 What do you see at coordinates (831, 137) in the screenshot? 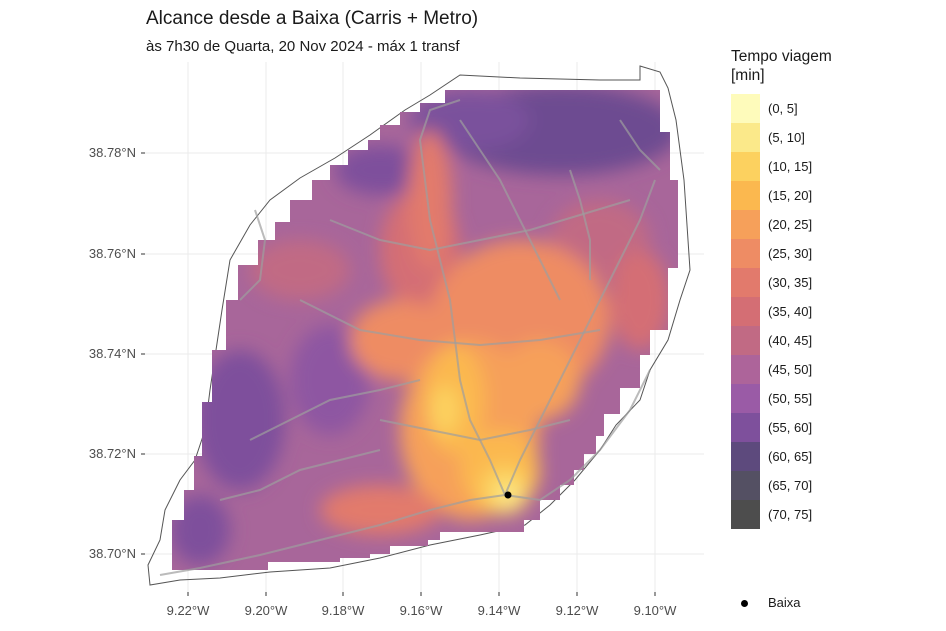
I see `legend-item: (5, 10]` at bounding box center [831, 137].